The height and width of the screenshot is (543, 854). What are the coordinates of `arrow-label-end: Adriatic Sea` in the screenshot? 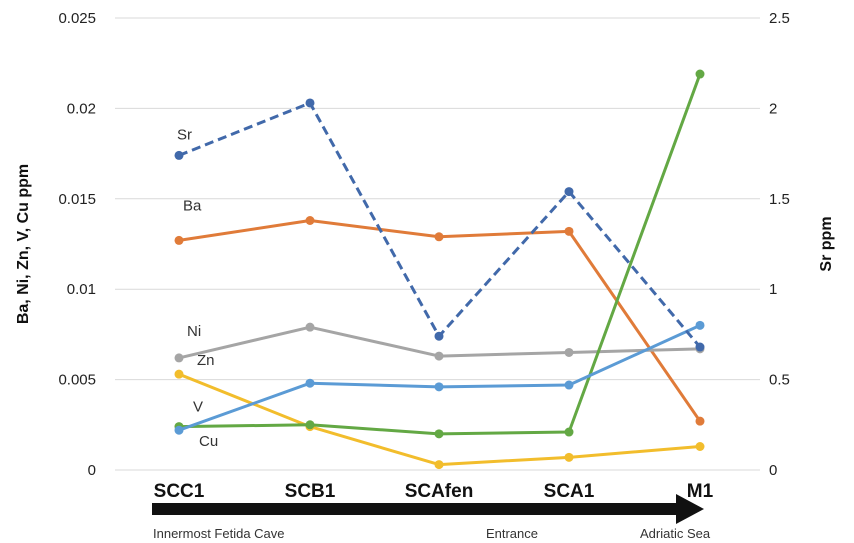 It's located at (675, 533).